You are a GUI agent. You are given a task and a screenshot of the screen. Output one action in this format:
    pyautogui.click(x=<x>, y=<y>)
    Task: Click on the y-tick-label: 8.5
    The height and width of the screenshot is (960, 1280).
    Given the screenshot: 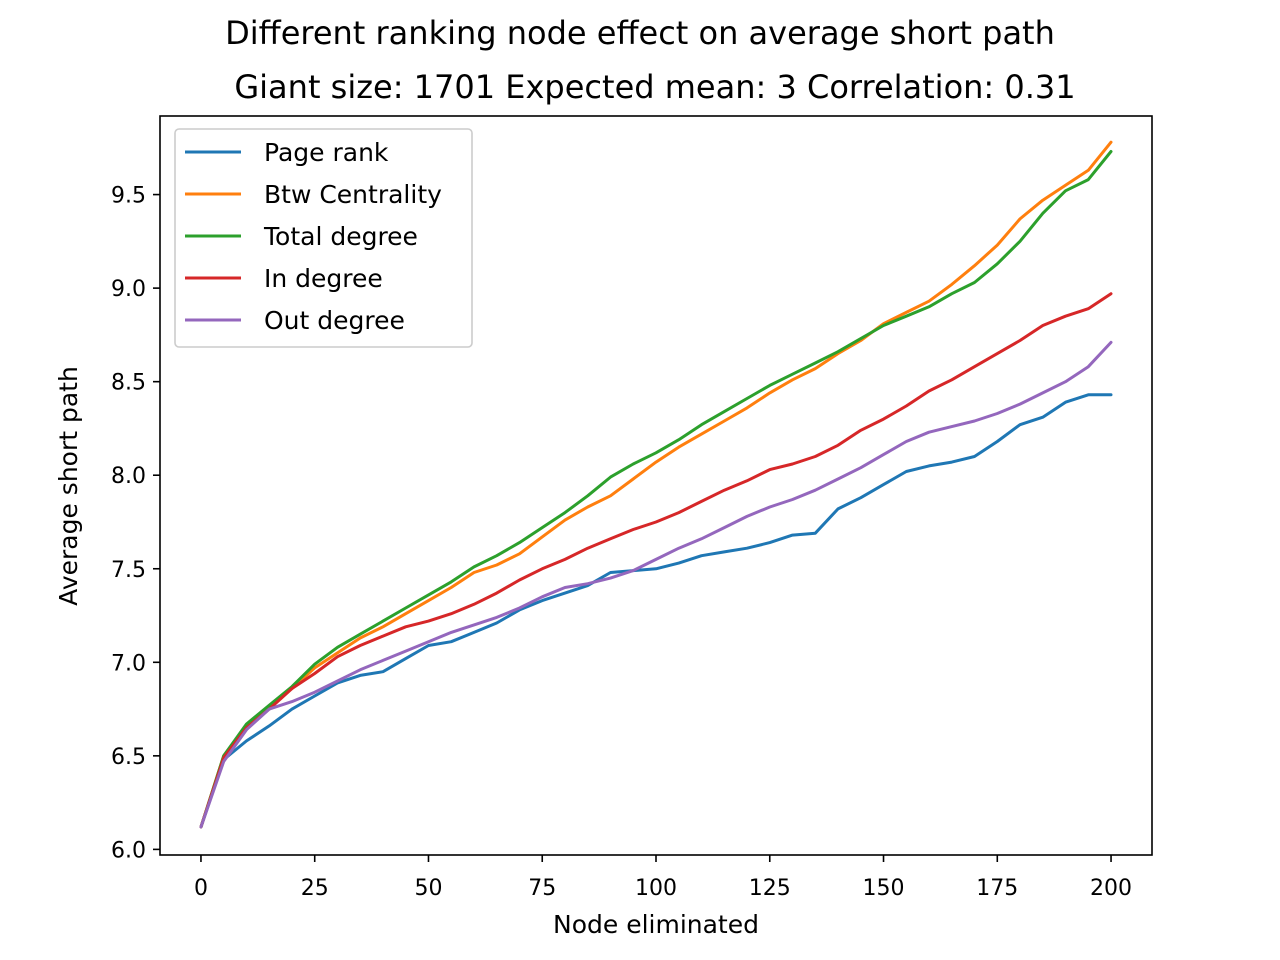 What is the action you would take?
    pyautogui.click(x=128, y=383)
    